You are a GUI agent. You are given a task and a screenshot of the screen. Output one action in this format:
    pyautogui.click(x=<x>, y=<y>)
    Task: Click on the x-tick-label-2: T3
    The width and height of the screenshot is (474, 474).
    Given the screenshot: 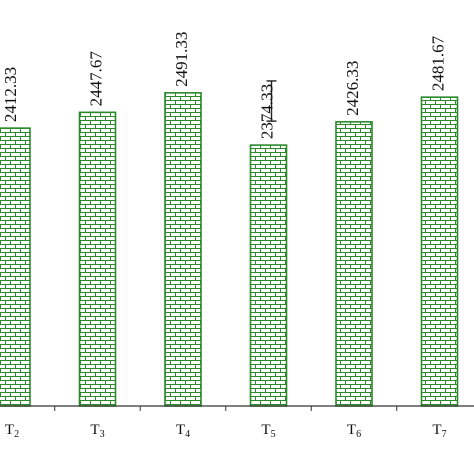 What is the action you would take?
    pyautogui.click(x=97, y=431)
    